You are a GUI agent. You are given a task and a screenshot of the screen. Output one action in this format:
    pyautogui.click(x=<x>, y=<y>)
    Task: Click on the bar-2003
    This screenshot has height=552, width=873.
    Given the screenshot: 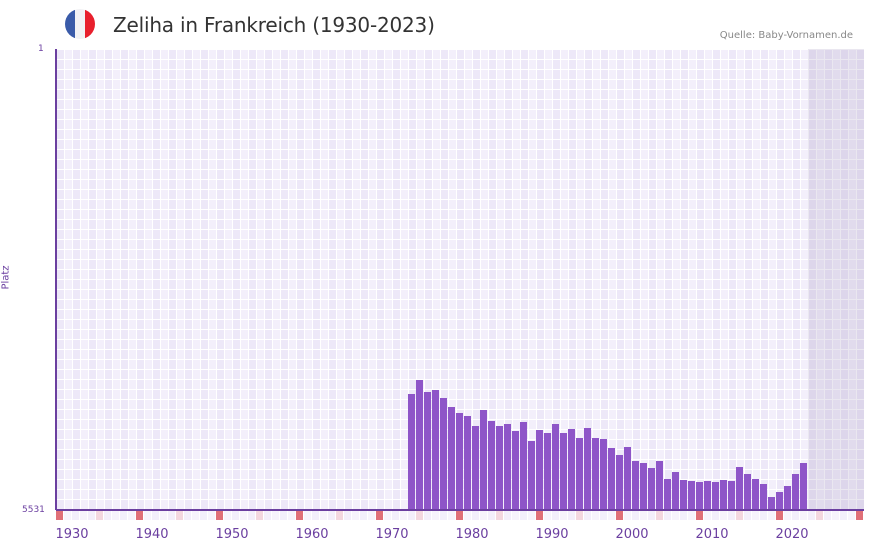 What is the action you would take?
    pyautogui.click(x=643, y=486)
    